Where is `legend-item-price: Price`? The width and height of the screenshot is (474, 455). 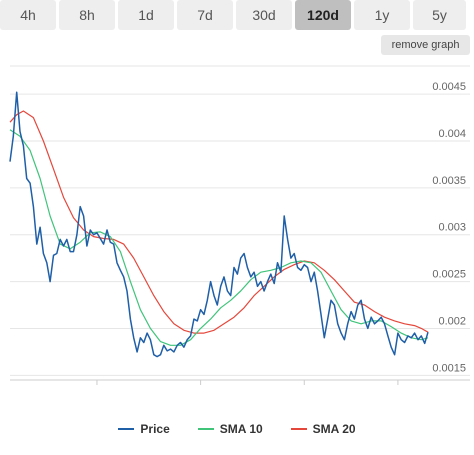
legend-item-price: Price is located at coordinates (144, 429).